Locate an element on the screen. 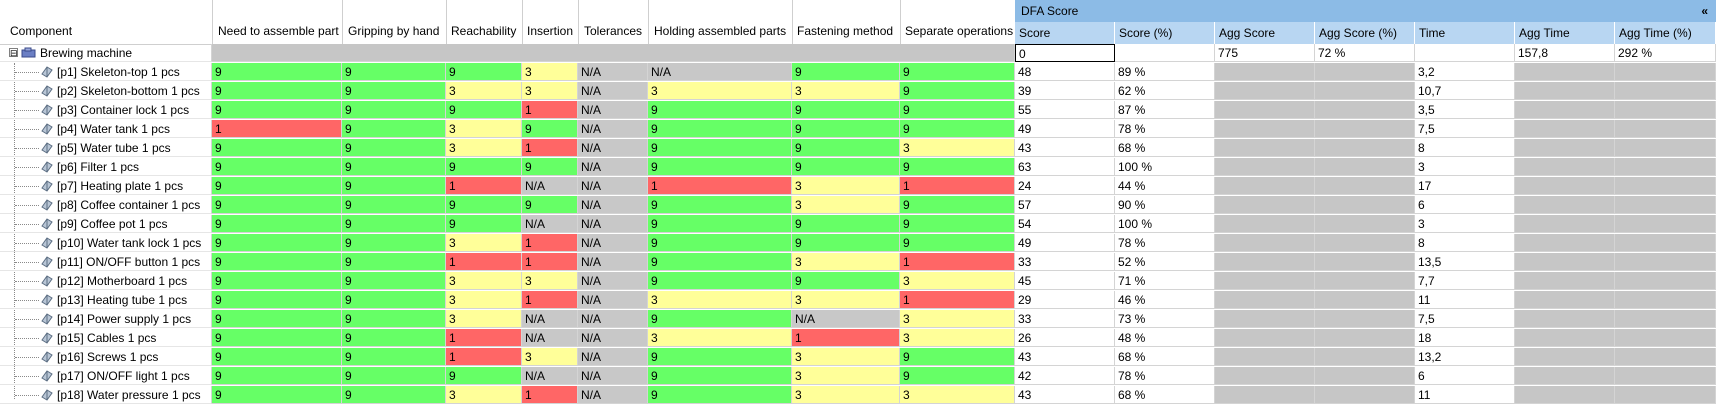 This screenshot has width=1716, height=411. cell-score: 49 is located at coordinates (1065, 243).